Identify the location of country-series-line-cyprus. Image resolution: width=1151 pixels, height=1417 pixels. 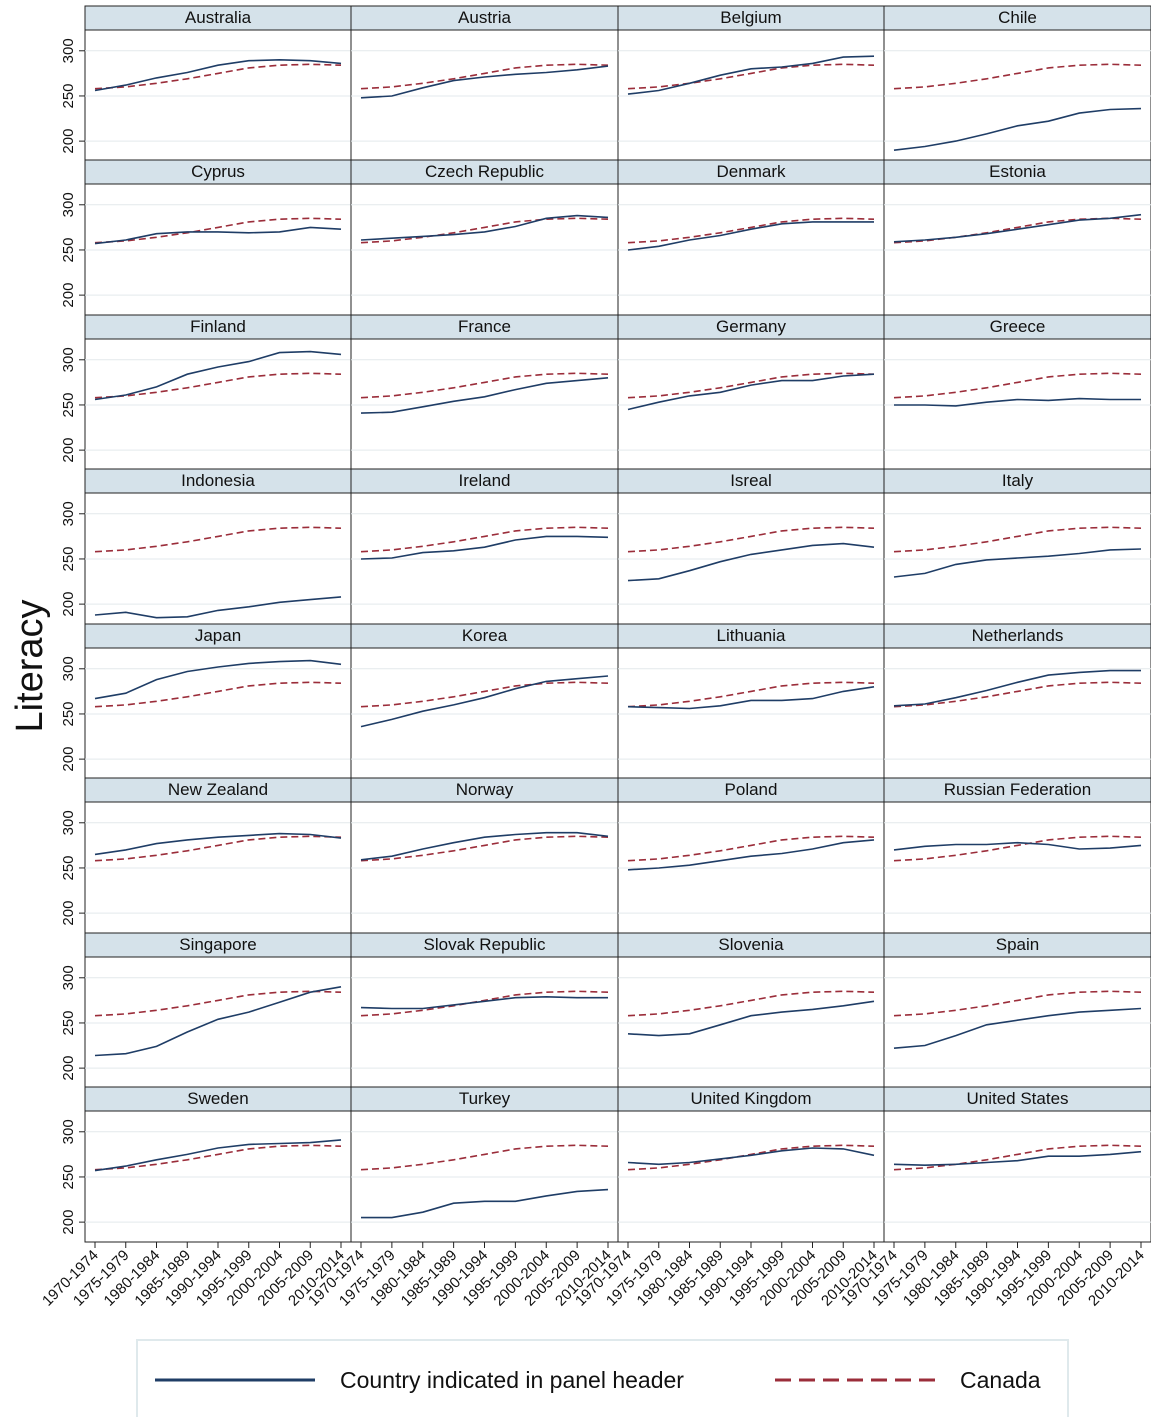
(218, 235).